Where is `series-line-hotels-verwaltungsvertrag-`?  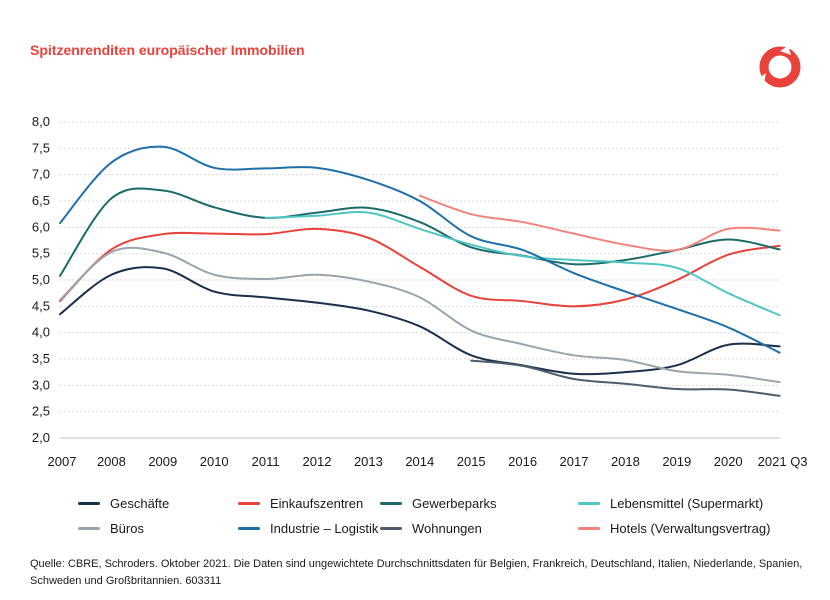 series-line-hotels-verwaltungsvertrag- is located at coordinates (599, 223).